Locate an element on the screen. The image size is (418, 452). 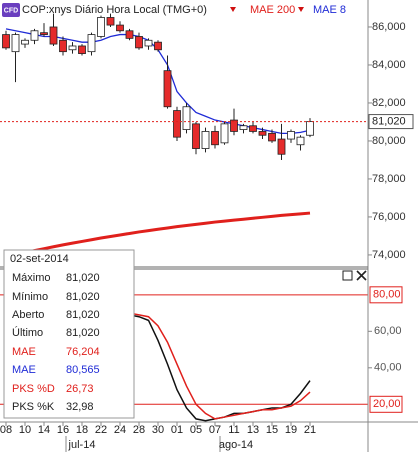
level-label: 80,00 is located at coordinates (387, 295).